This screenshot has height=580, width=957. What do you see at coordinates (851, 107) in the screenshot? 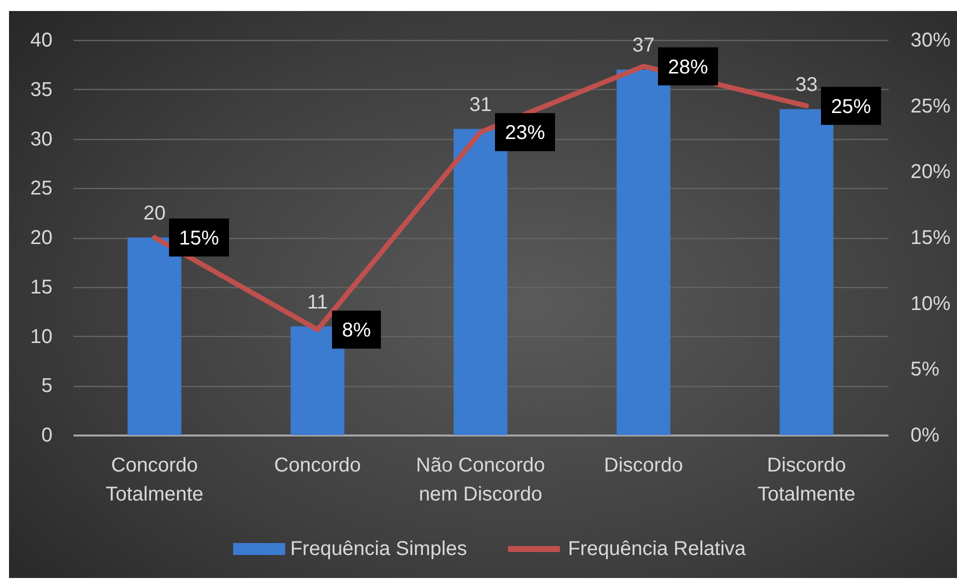
I see `data-label: 25%` at bounding box center [851, 107].